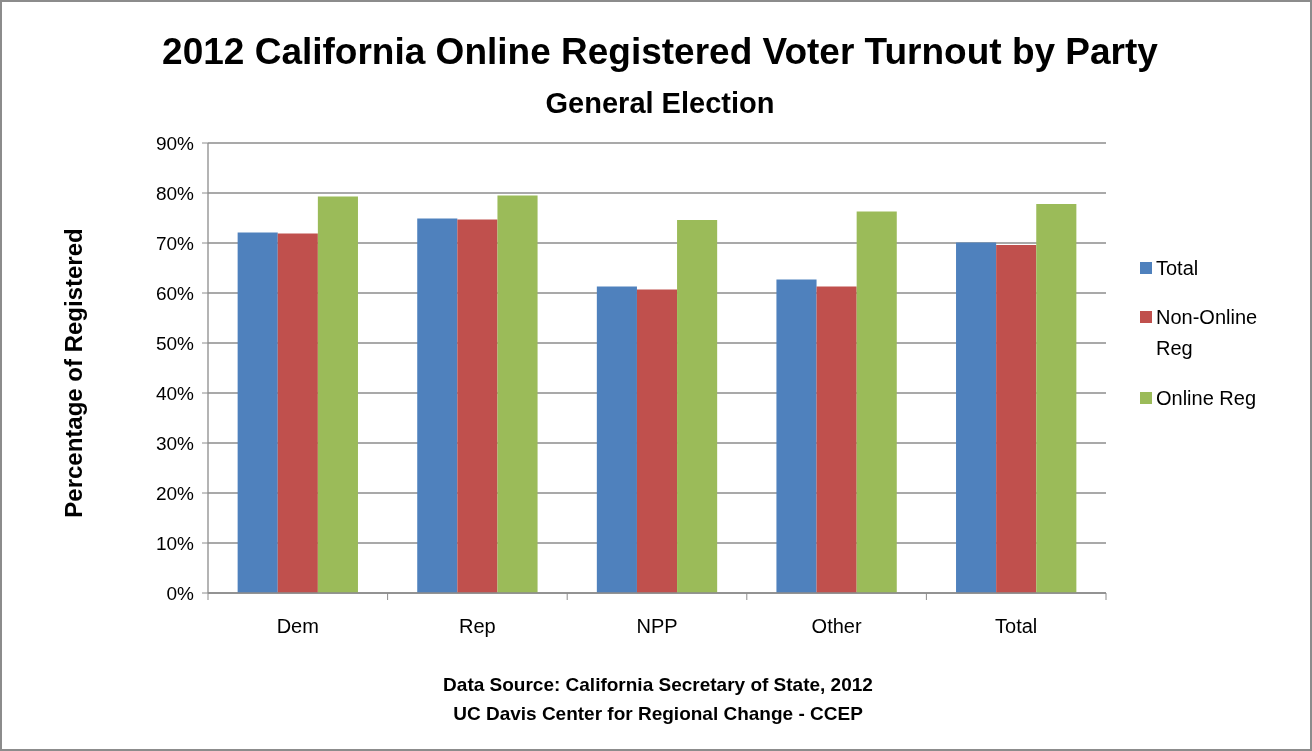  Describe the element at coordinates (175, 393) in the screenshot. I see `y-tick-label: 40%` at that location.